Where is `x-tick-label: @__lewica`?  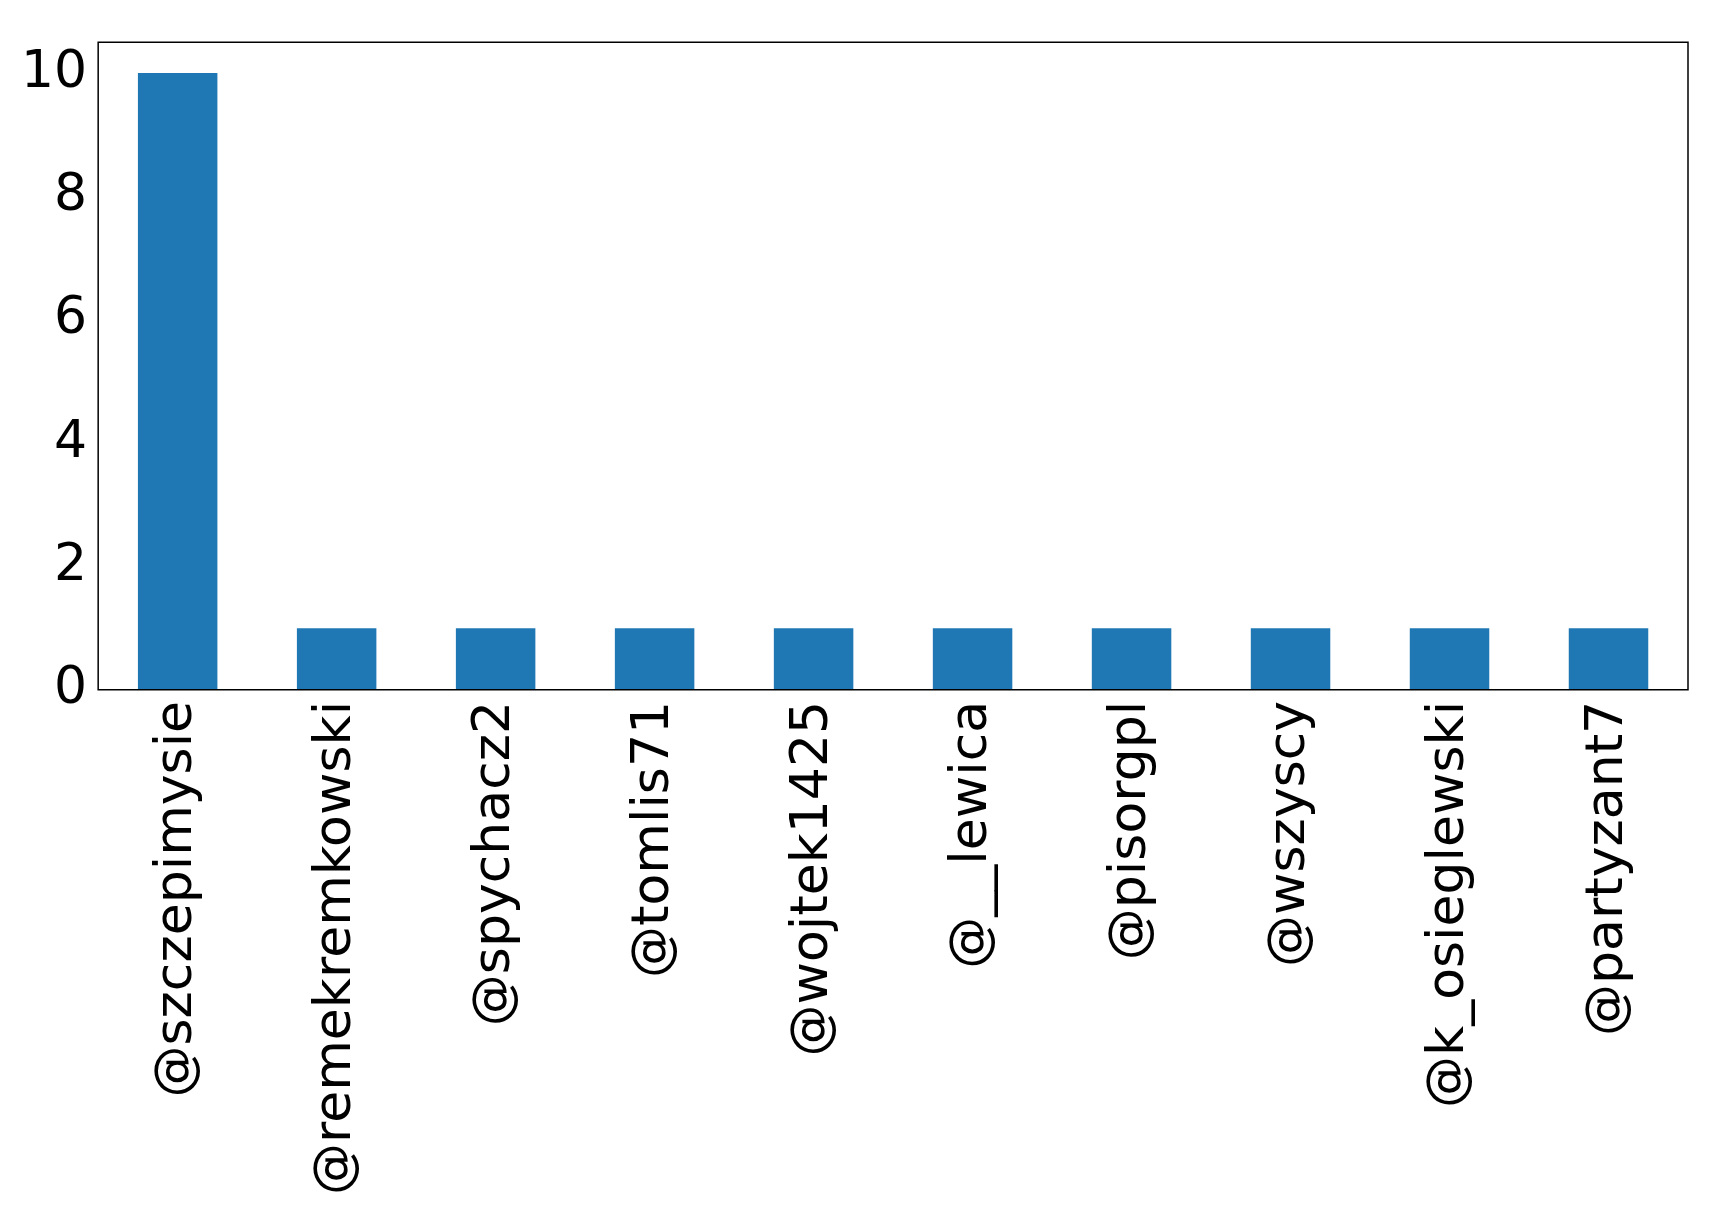 x-tick-label: @__lewica is located at coordinates (968, 834).